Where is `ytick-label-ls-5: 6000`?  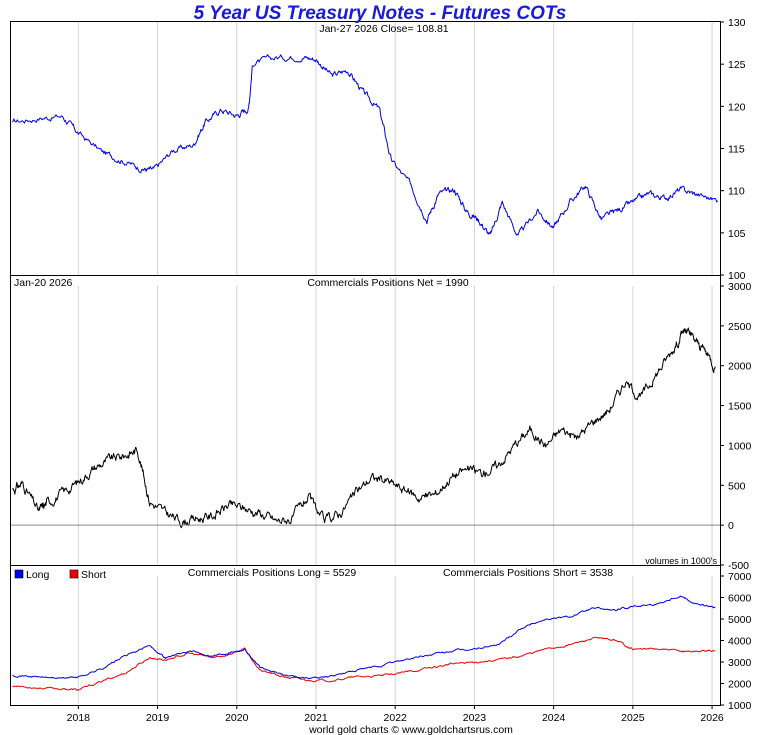
ytick-label-ls-5: 6000 is located at coordinates (740, 599).